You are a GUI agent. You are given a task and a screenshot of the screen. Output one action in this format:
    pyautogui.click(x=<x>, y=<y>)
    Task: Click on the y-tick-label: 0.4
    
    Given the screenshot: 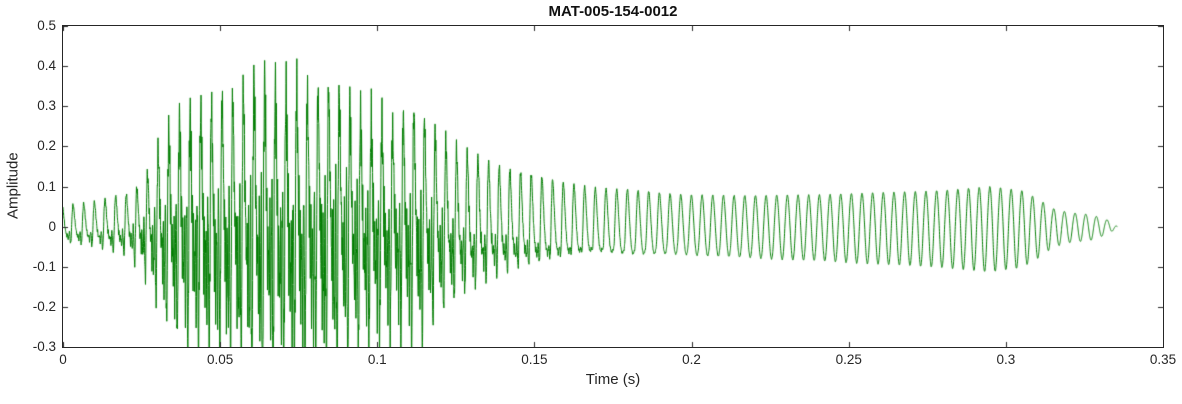 What is the action you would take?
    pyautogui.click(x=46, y=66)
    